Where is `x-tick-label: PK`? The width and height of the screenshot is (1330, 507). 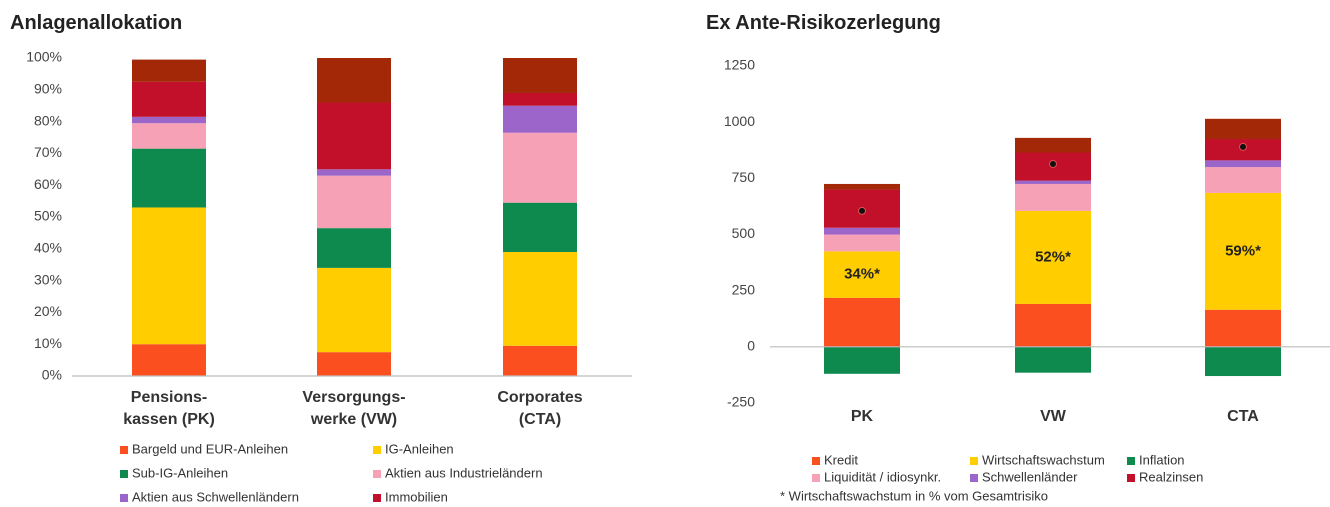
x-tick-label: PK is located at coordinates (862, 416).